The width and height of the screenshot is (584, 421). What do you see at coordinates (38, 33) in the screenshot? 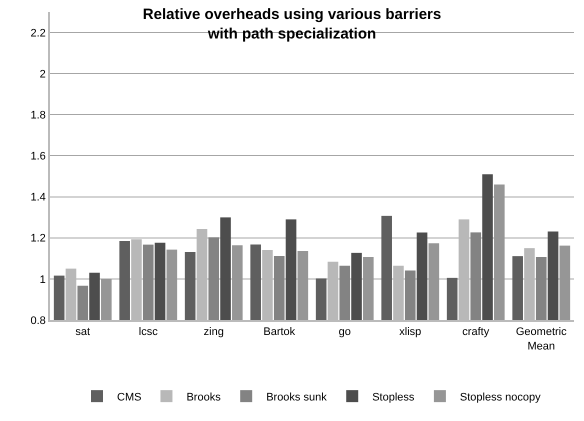
I see `y-tick-label: 2.2` at bounding box center [38, 33].